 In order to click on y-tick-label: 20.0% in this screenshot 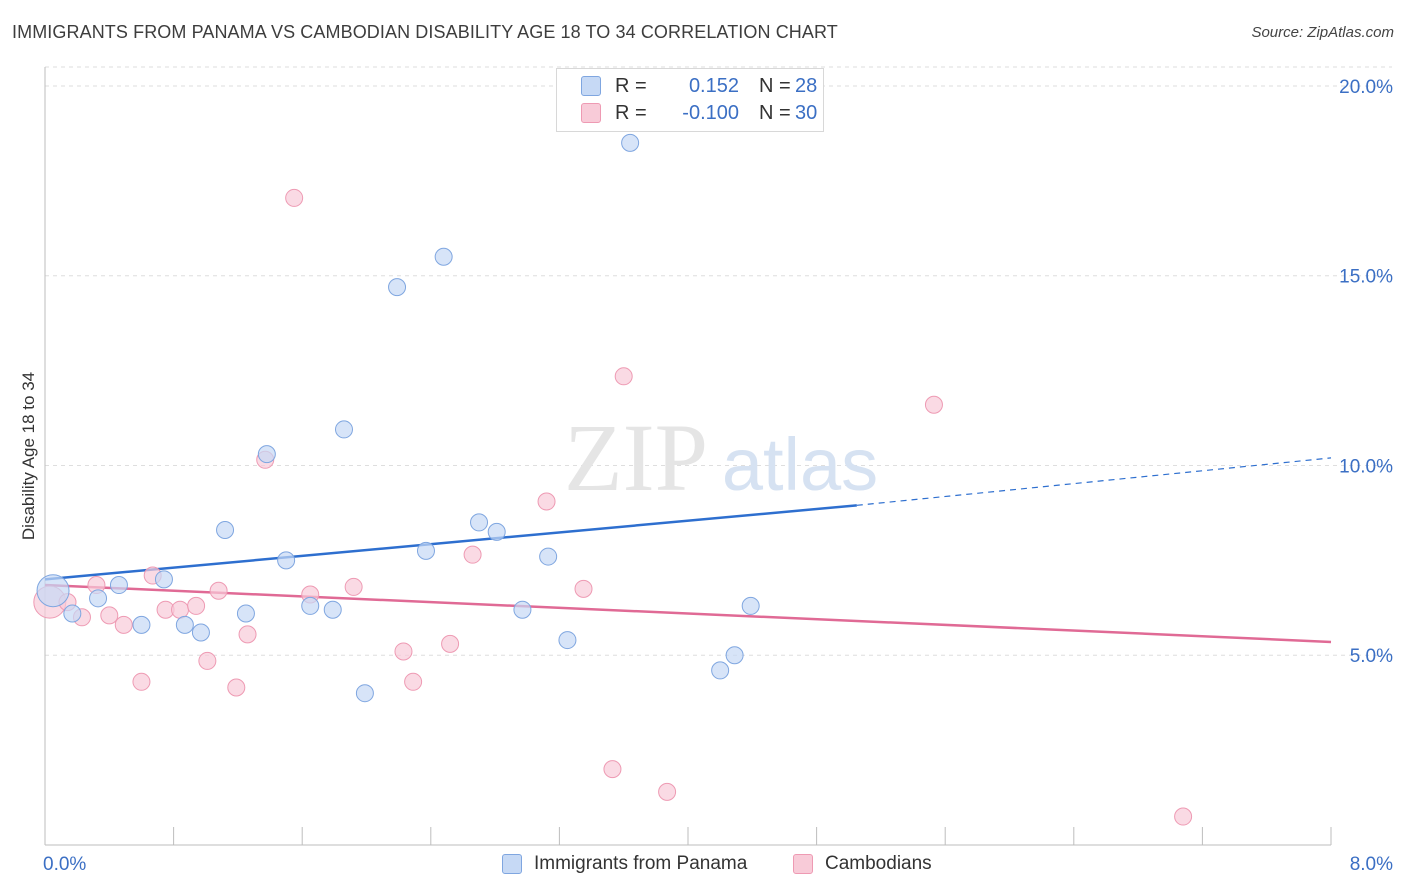, I will do `click(1366, 87)`.